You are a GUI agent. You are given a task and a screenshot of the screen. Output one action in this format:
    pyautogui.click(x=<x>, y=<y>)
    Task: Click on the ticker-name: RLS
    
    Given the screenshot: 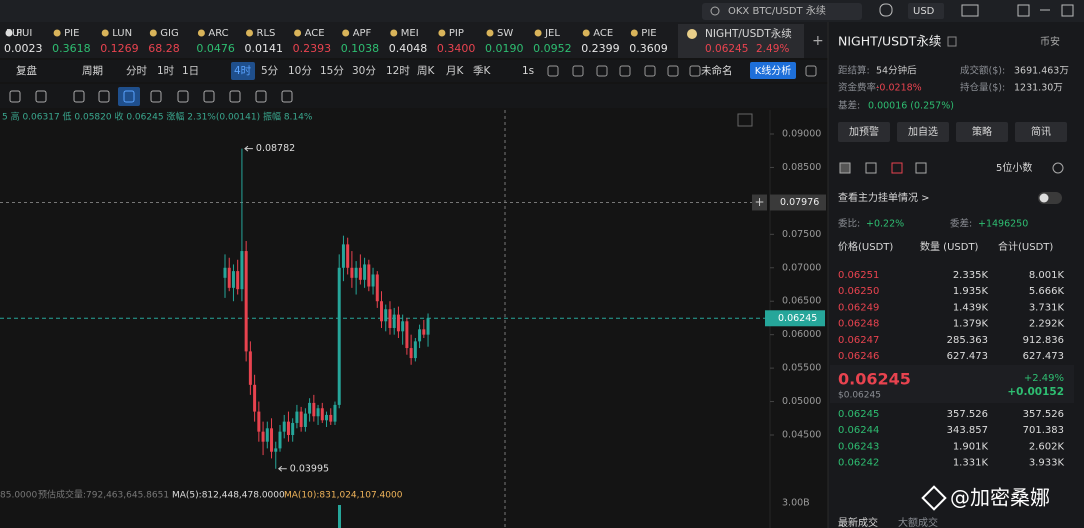 What is the action you would take?
    pyautogui.click(x=266, y=33)
    